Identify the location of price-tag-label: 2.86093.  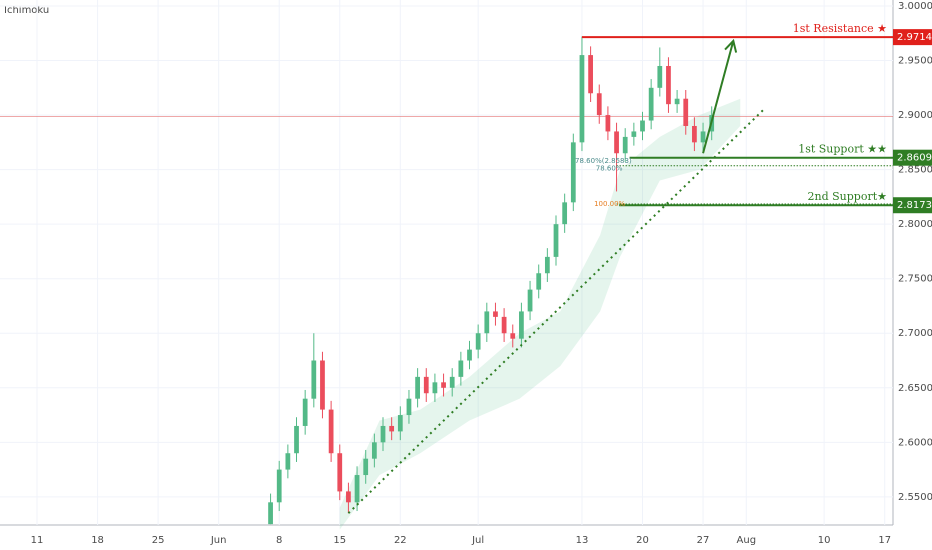
(914, 158).